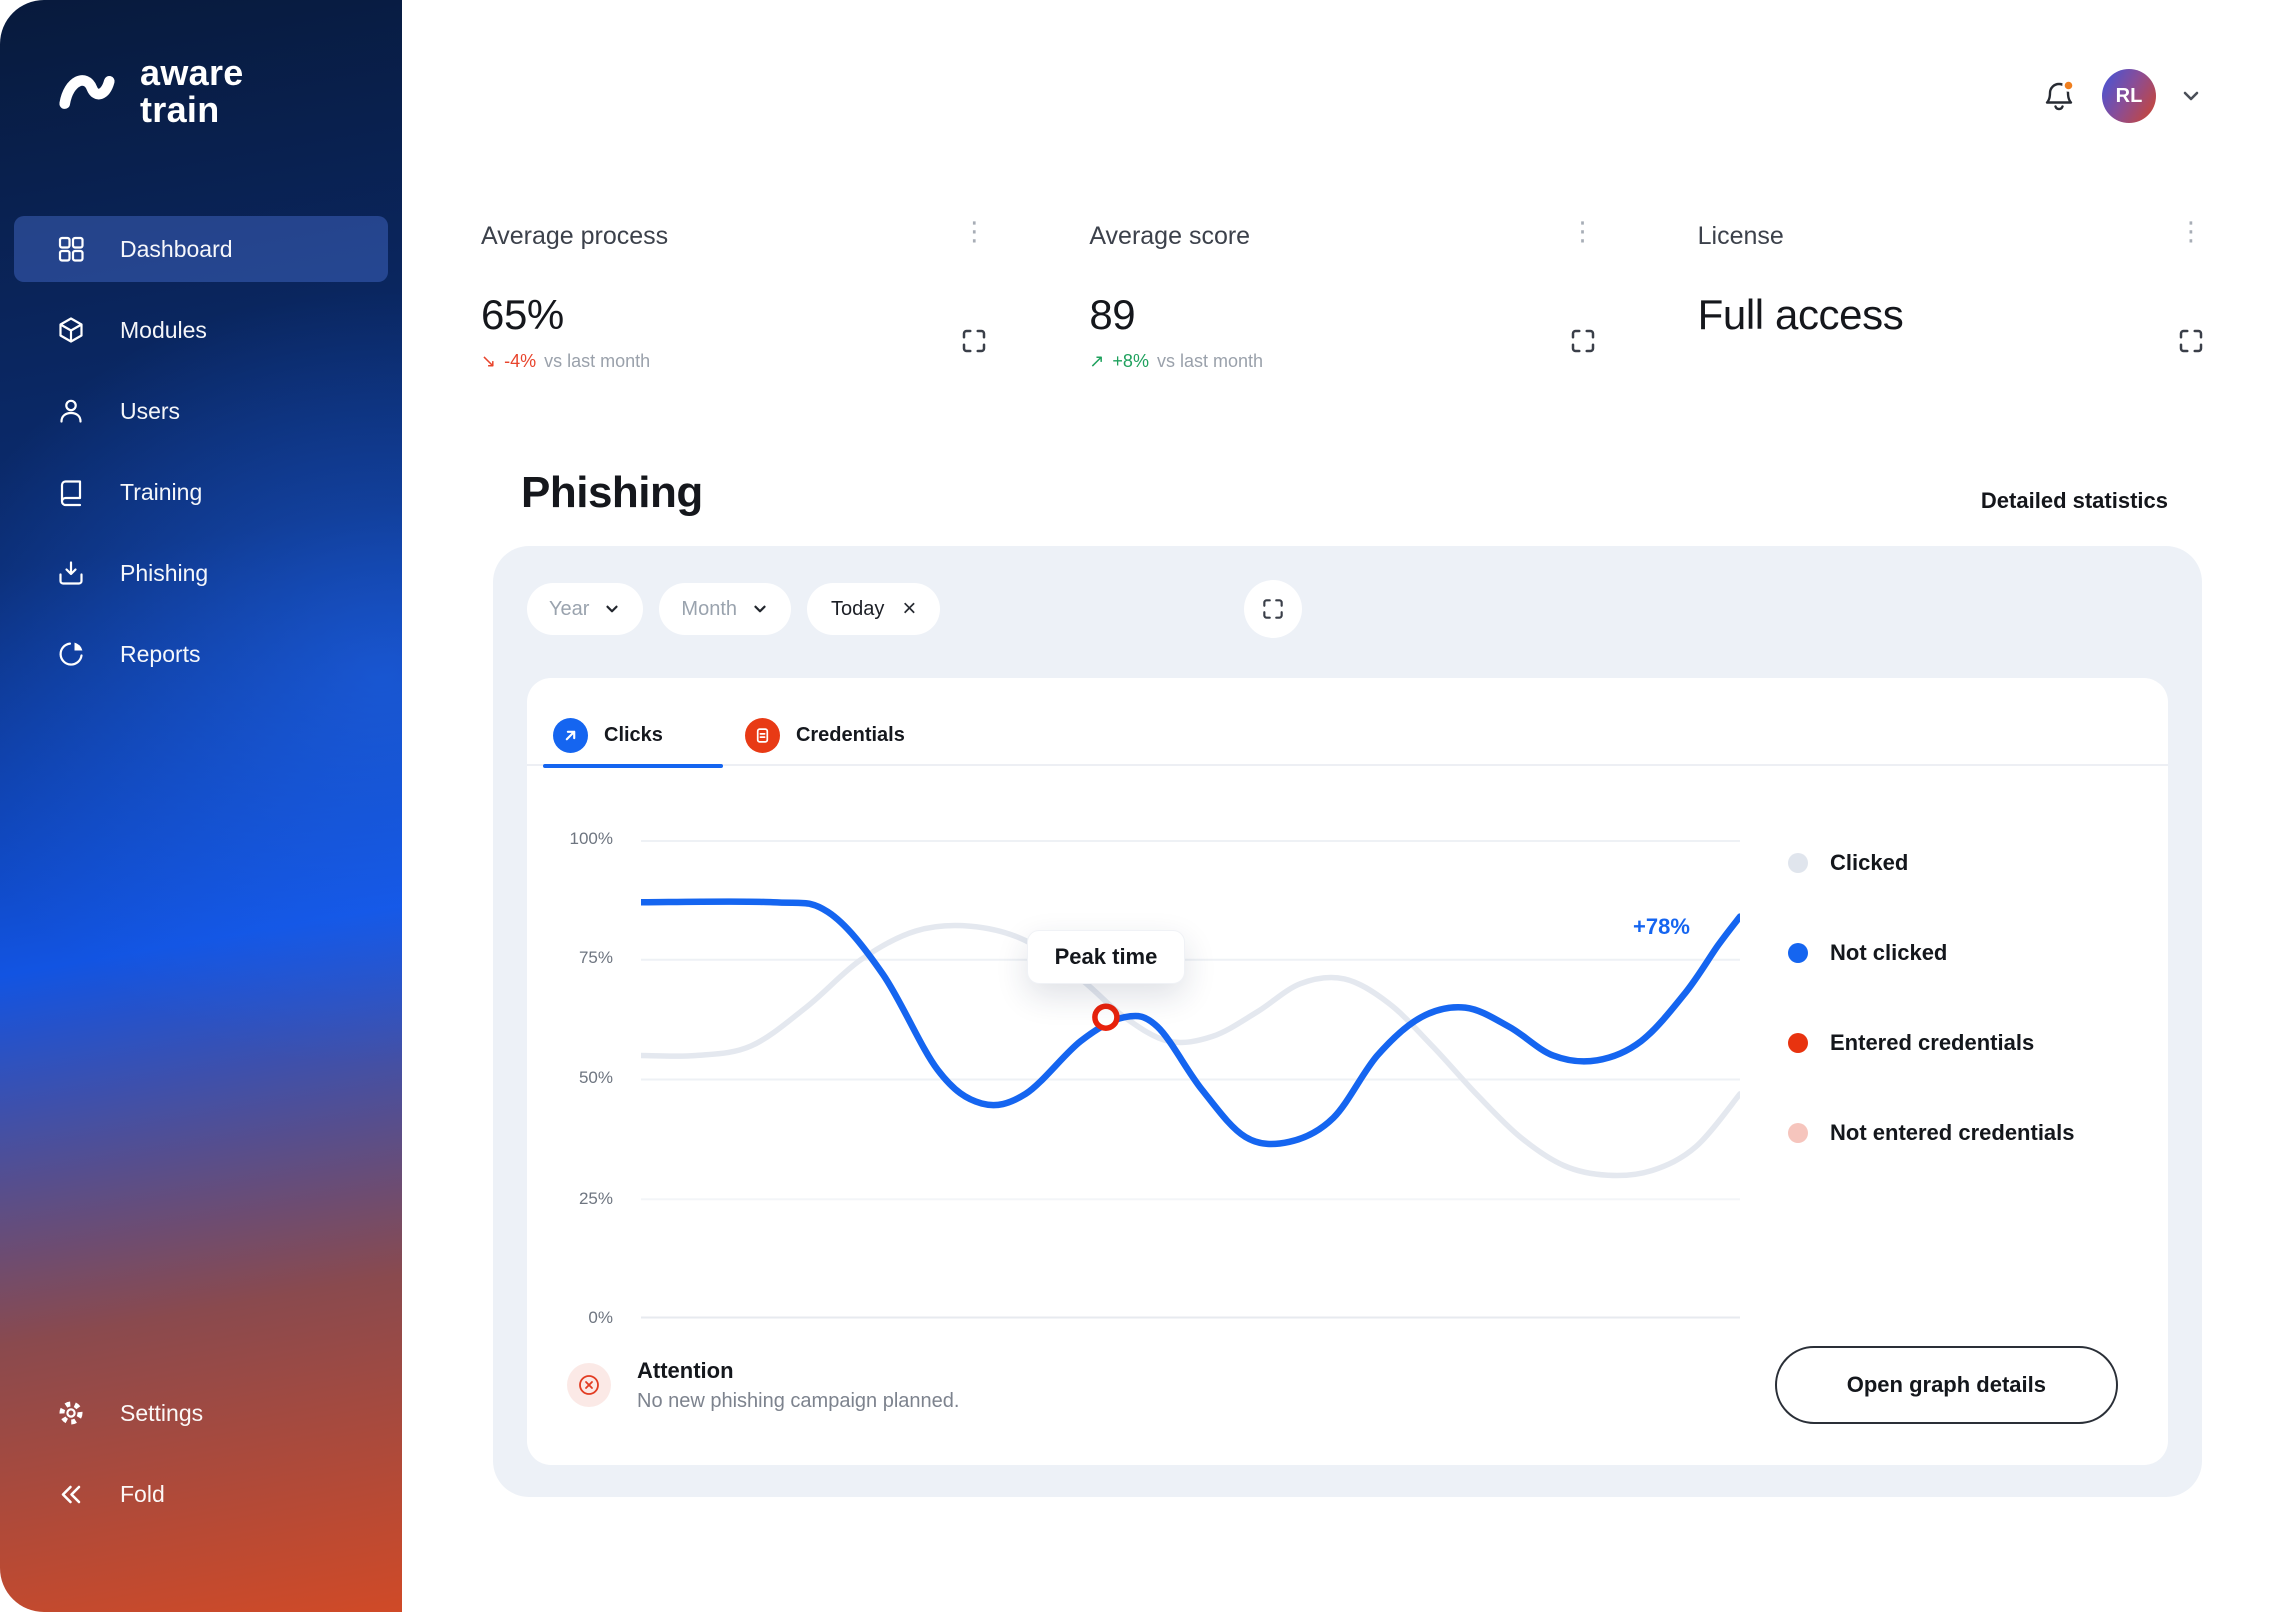  Describe the element at coordinates (1342, 295) in the screenshot. I see `stat-card-average-score: Average score ⋮ 89 ↗ +8% vs last month` at that location.